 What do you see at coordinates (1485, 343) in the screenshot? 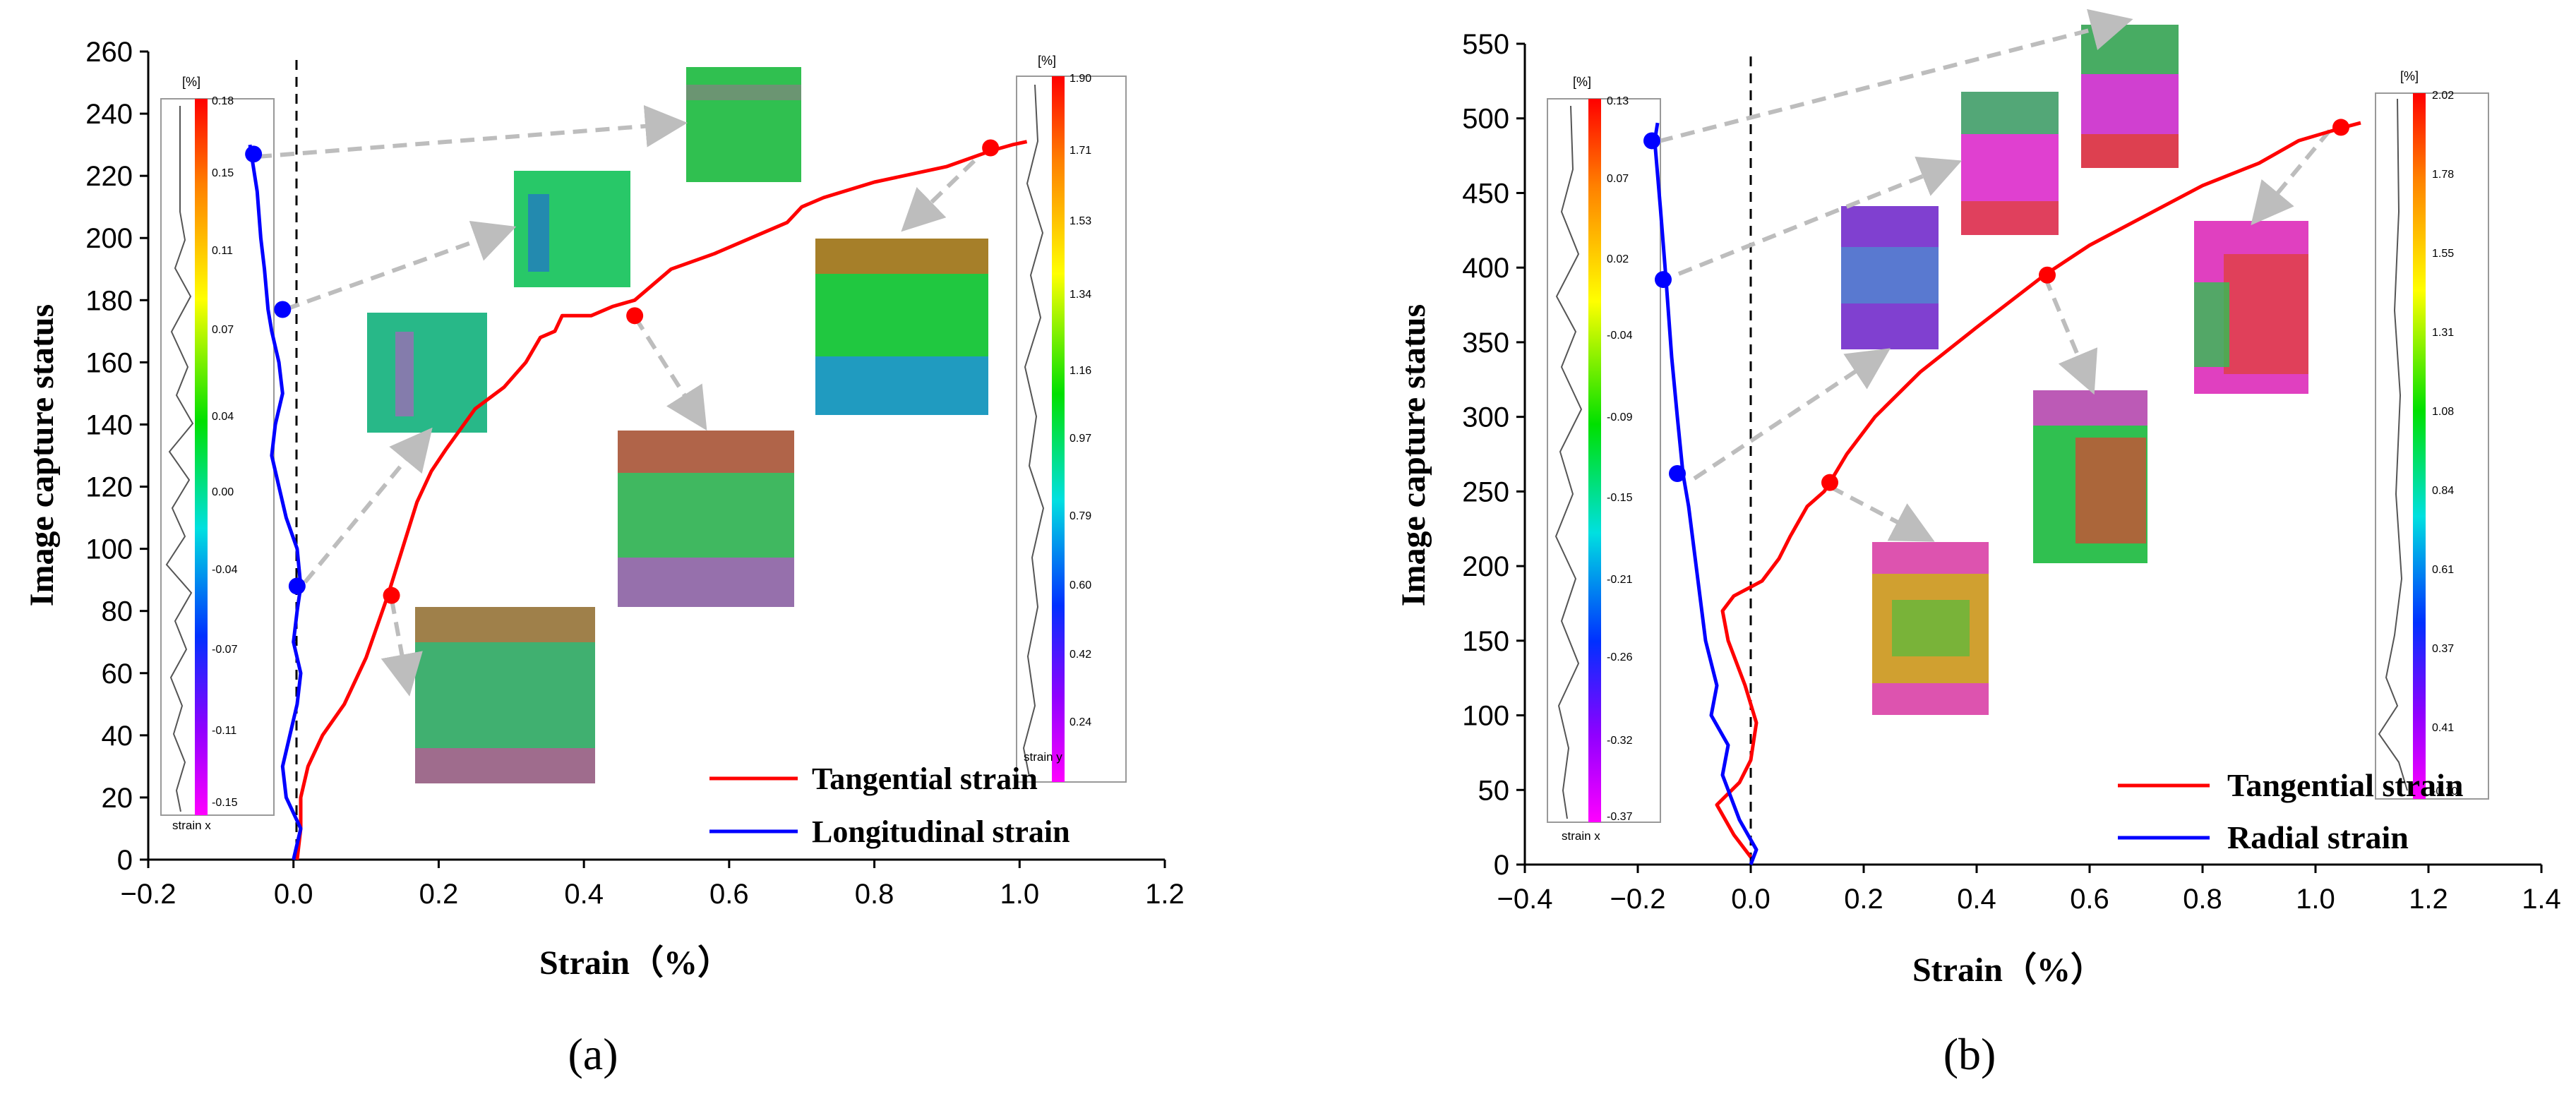
I see `panel-b-y-tick-label: 350` at bounding box center [1485, 343].